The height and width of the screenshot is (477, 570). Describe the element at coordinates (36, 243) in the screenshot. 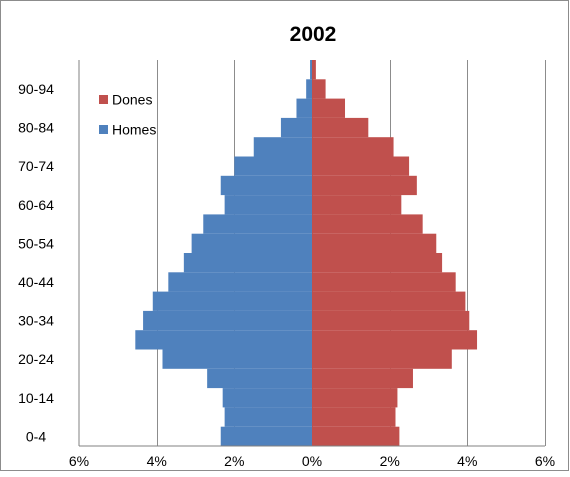

I see `y-tick-label: 50-54` at that location.